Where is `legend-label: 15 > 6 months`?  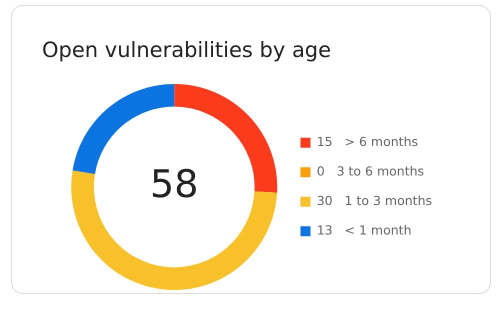
legend-label: 15 > 6 months is located at coordinates (367, 141).